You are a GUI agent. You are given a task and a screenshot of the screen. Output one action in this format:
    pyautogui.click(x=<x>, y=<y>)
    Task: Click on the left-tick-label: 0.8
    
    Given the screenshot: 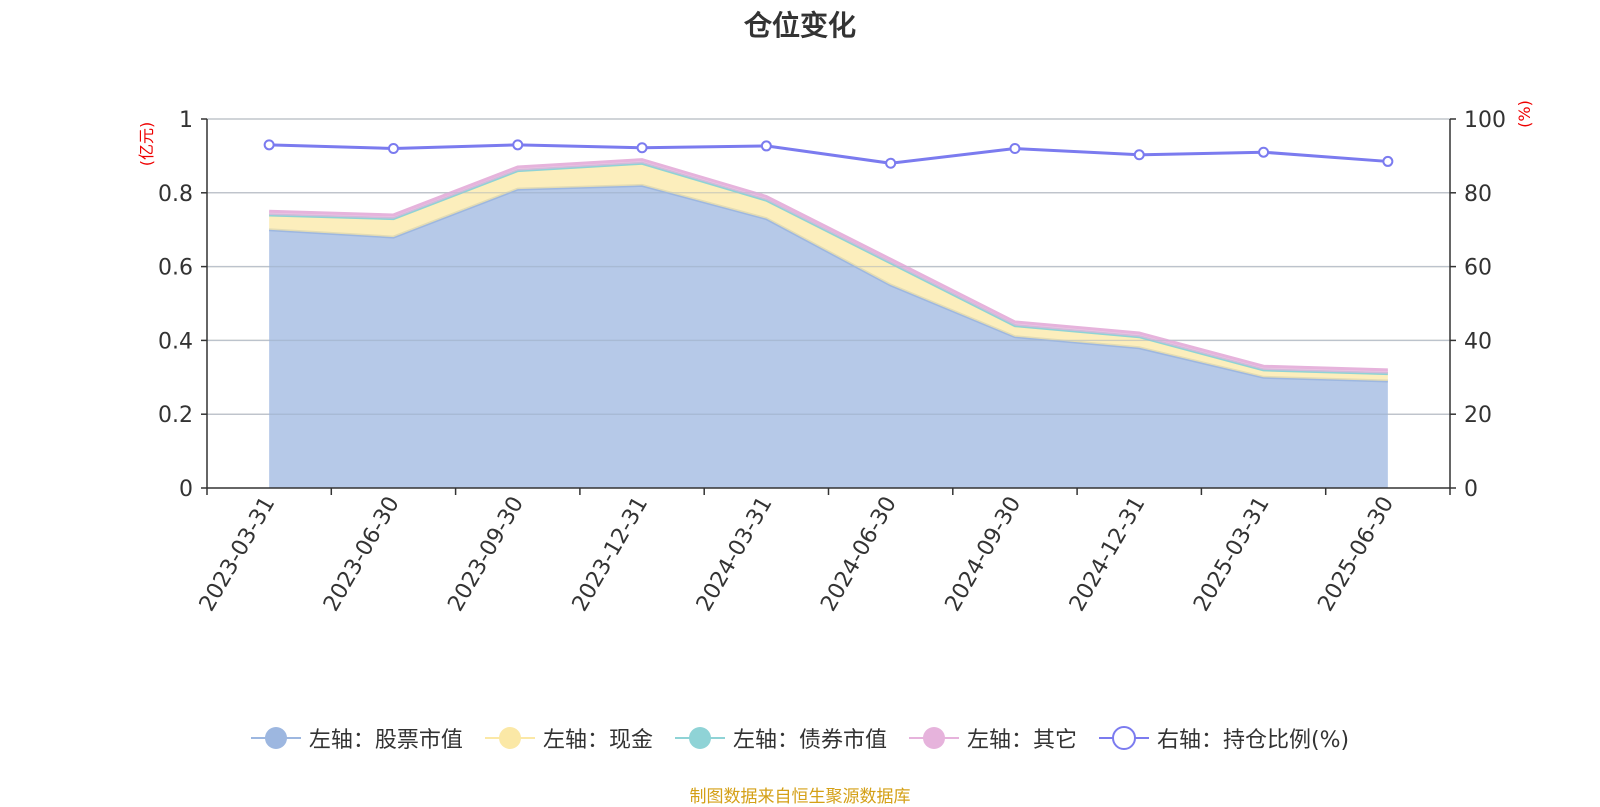 What is the action you would take?
    pyautogui.click(x=175, y=194)
    